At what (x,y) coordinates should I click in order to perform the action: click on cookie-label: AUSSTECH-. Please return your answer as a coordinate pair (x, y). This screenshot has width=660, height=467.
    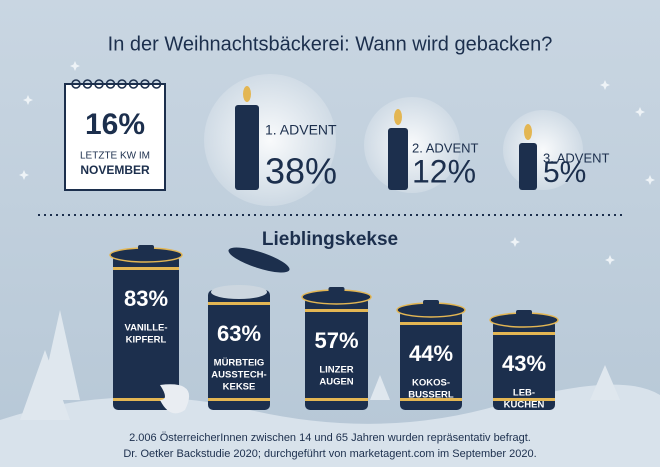
    Looking at the image, I should click on (238, 375).